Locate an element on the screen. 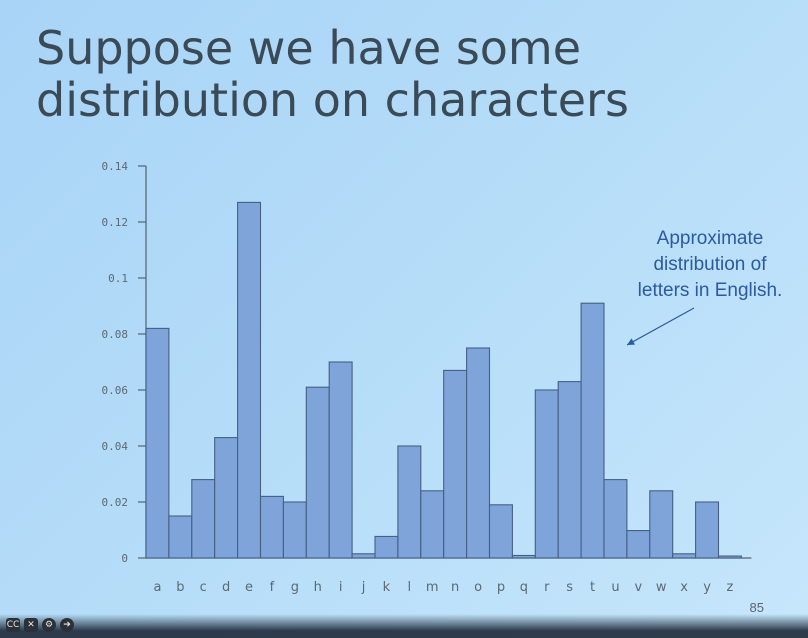 The height and width of the screenshot is (638, 808). y-tick-label: 0.1 is located at coordinates (118, 278).